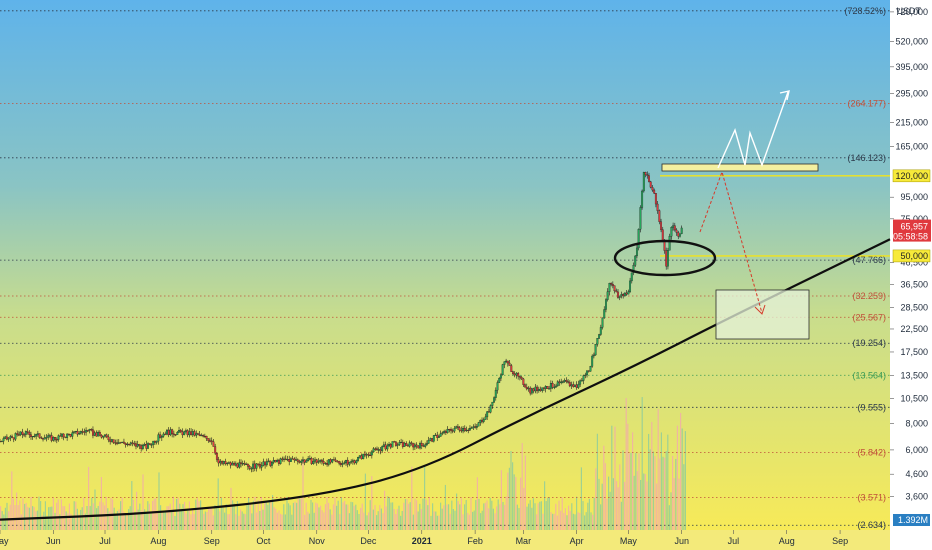  Describe the element at coordinates (734, 541) in the screenshot. I see `x-tick-label: Jul` at that location.